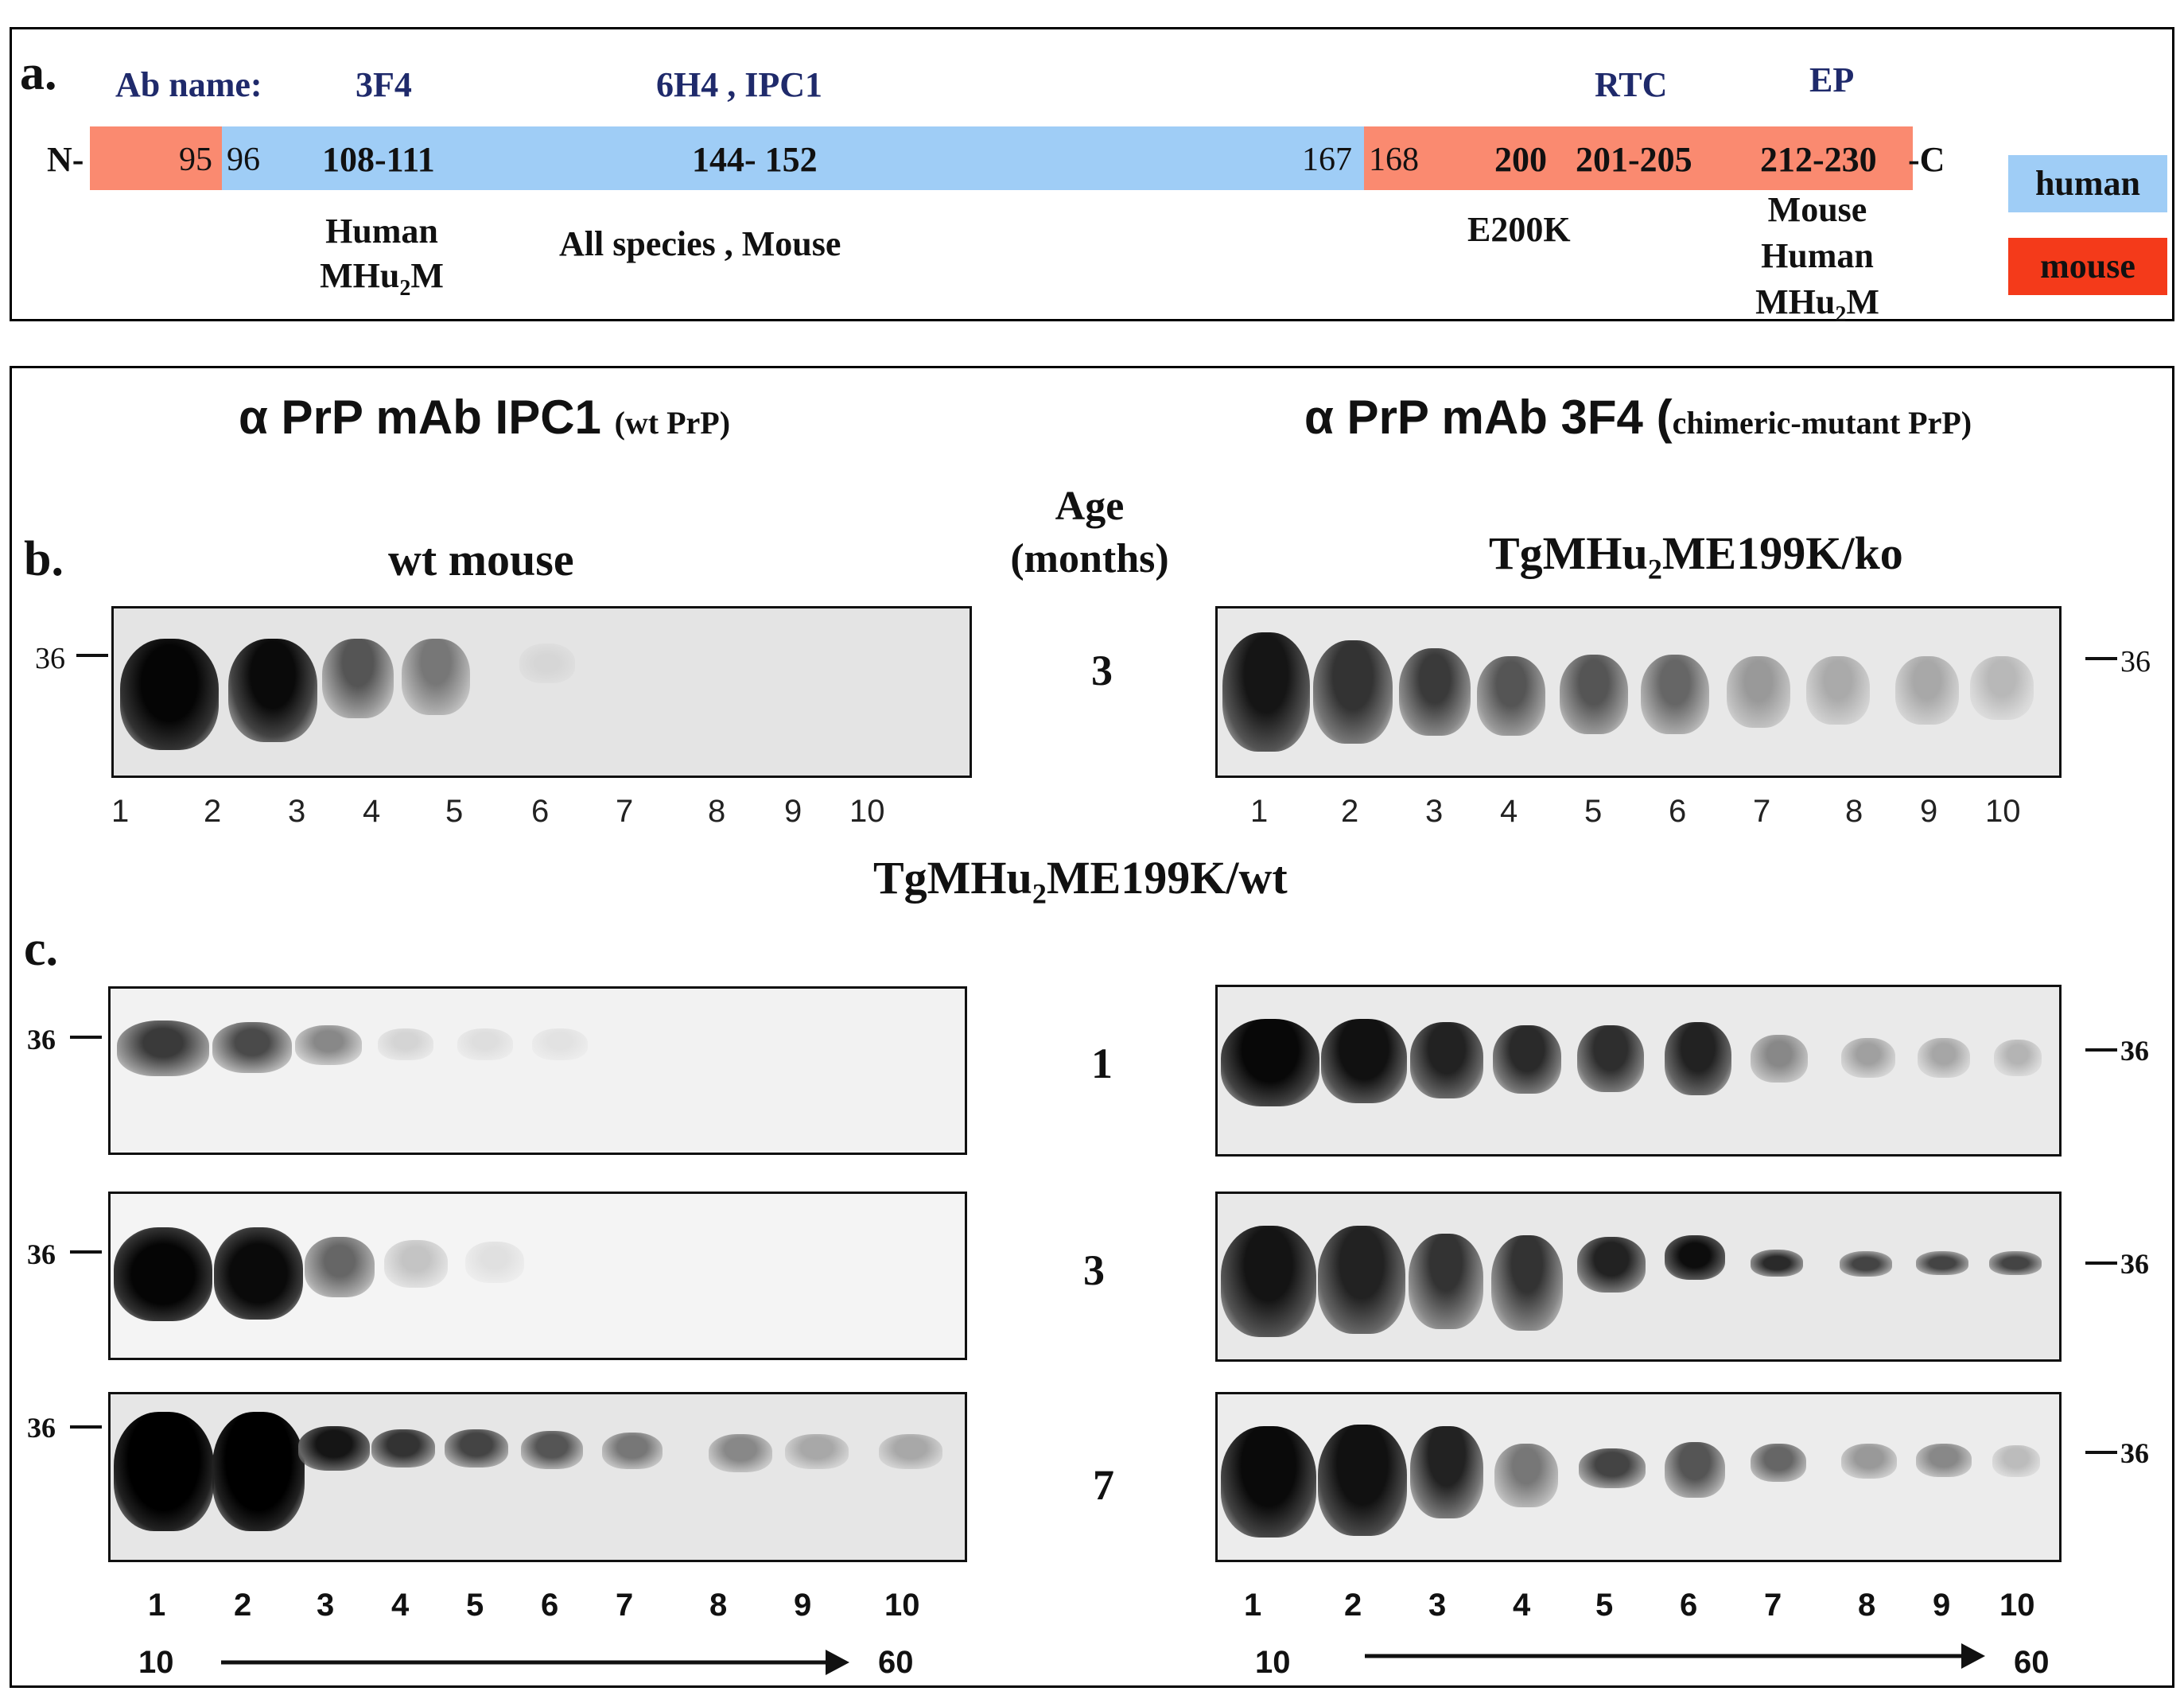 The image size is (2184, 1695). What do you see at coordinates (541, 692) in the screenshot?
I see `blot-b-ipc1` at bounding box center [541, 692].